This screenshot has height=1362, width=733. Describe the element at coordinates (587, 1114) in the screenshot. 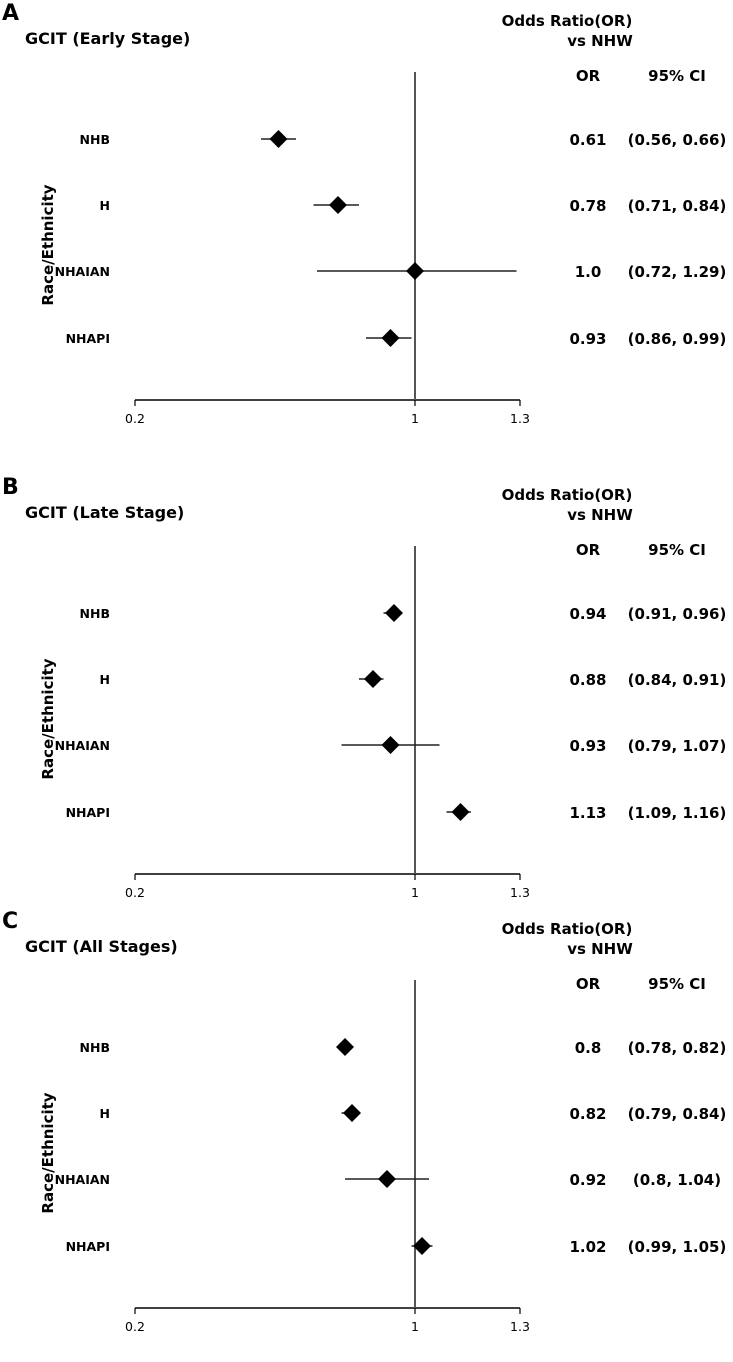

I see `or-value: 0.82` at that location.